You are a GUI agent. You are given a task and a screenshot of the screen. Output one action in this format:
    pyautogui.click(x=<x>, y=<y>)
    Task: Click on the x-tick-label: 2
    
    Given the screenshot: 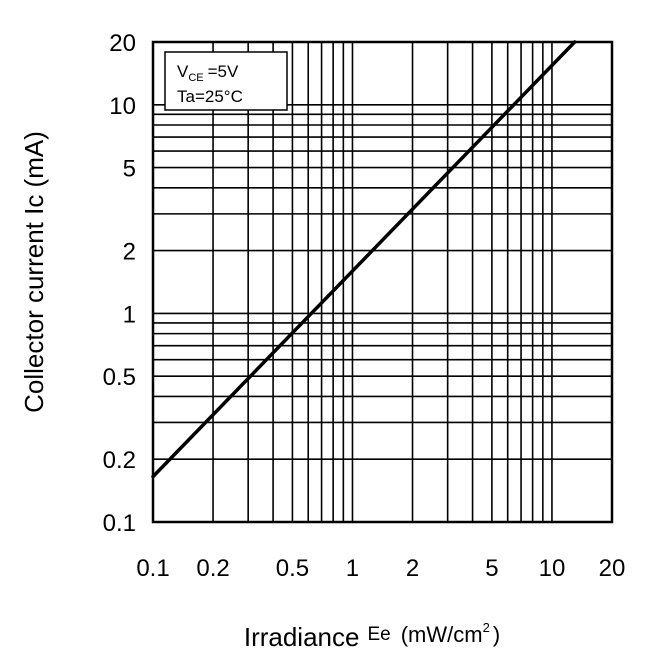 What is the action you would take?
    pyautogui.click(x=412, y=568)
    